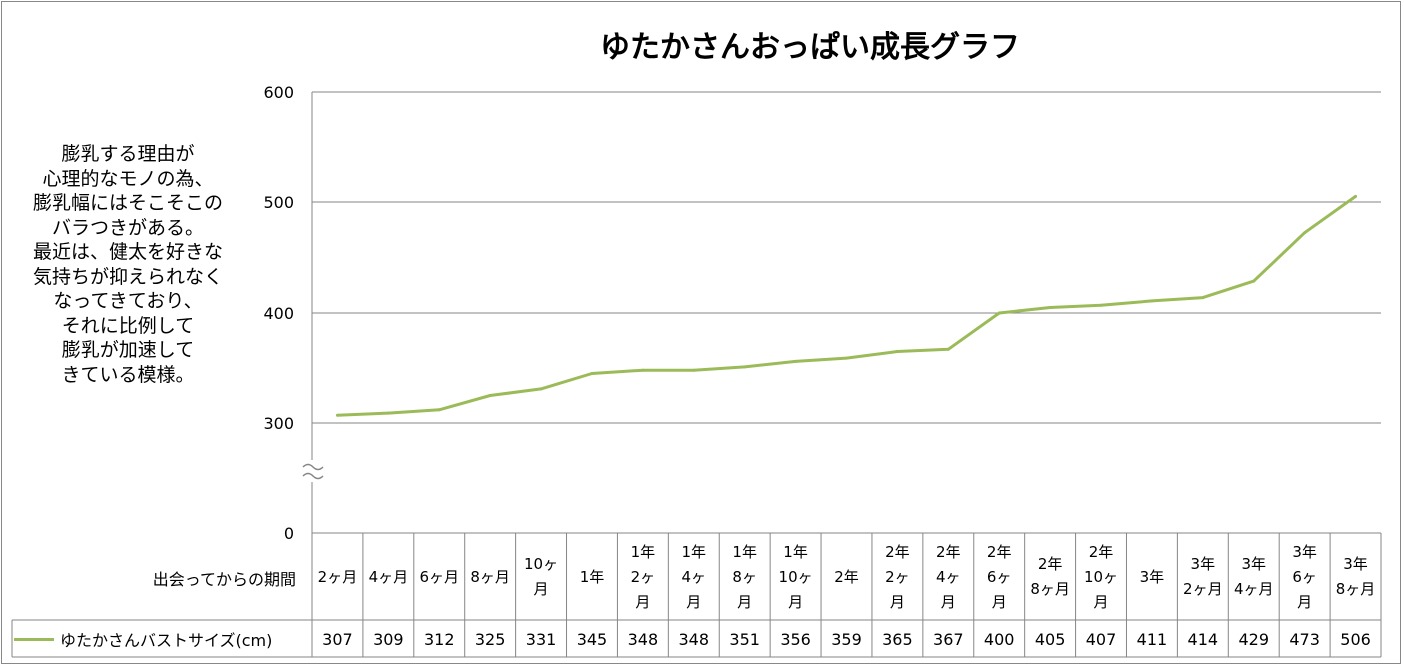 The image size is (1404, 667). What do you see at coordinates (744, 576) in the screenshot?
I see `category-label: 1年 8ヶ 月` at bounding box center [744, 576].